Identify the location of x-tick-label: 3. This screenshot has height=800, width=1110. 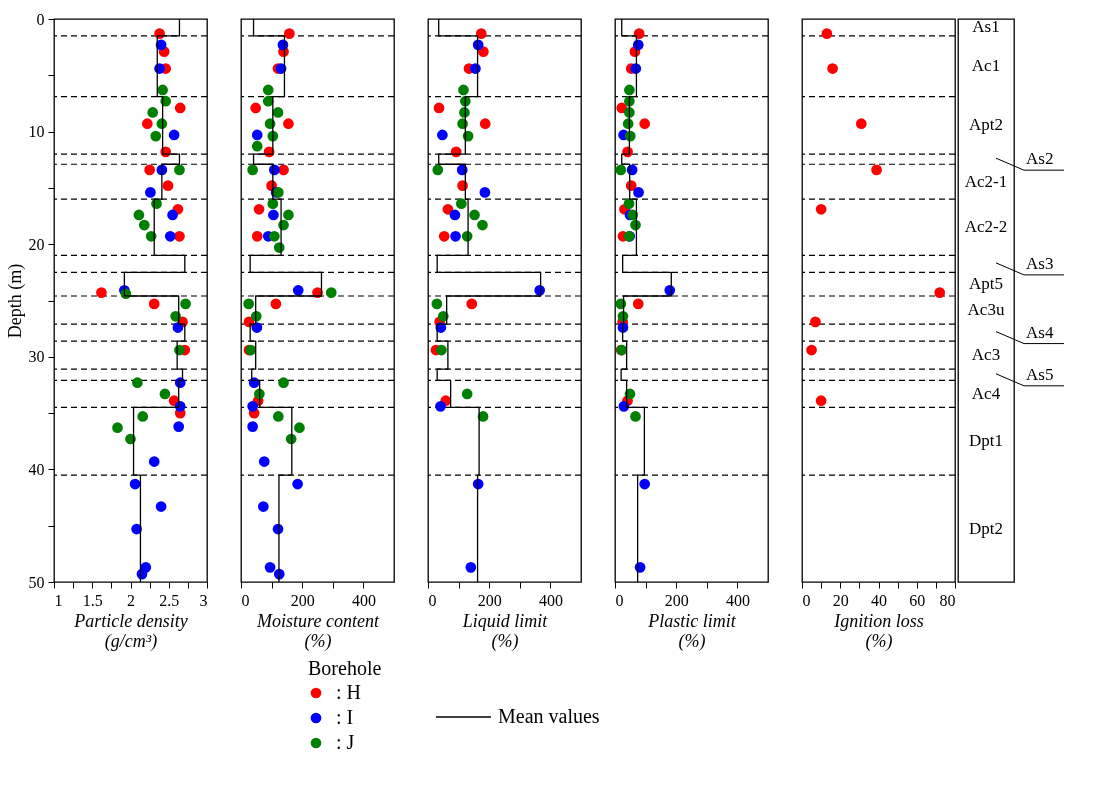
(203, 600).